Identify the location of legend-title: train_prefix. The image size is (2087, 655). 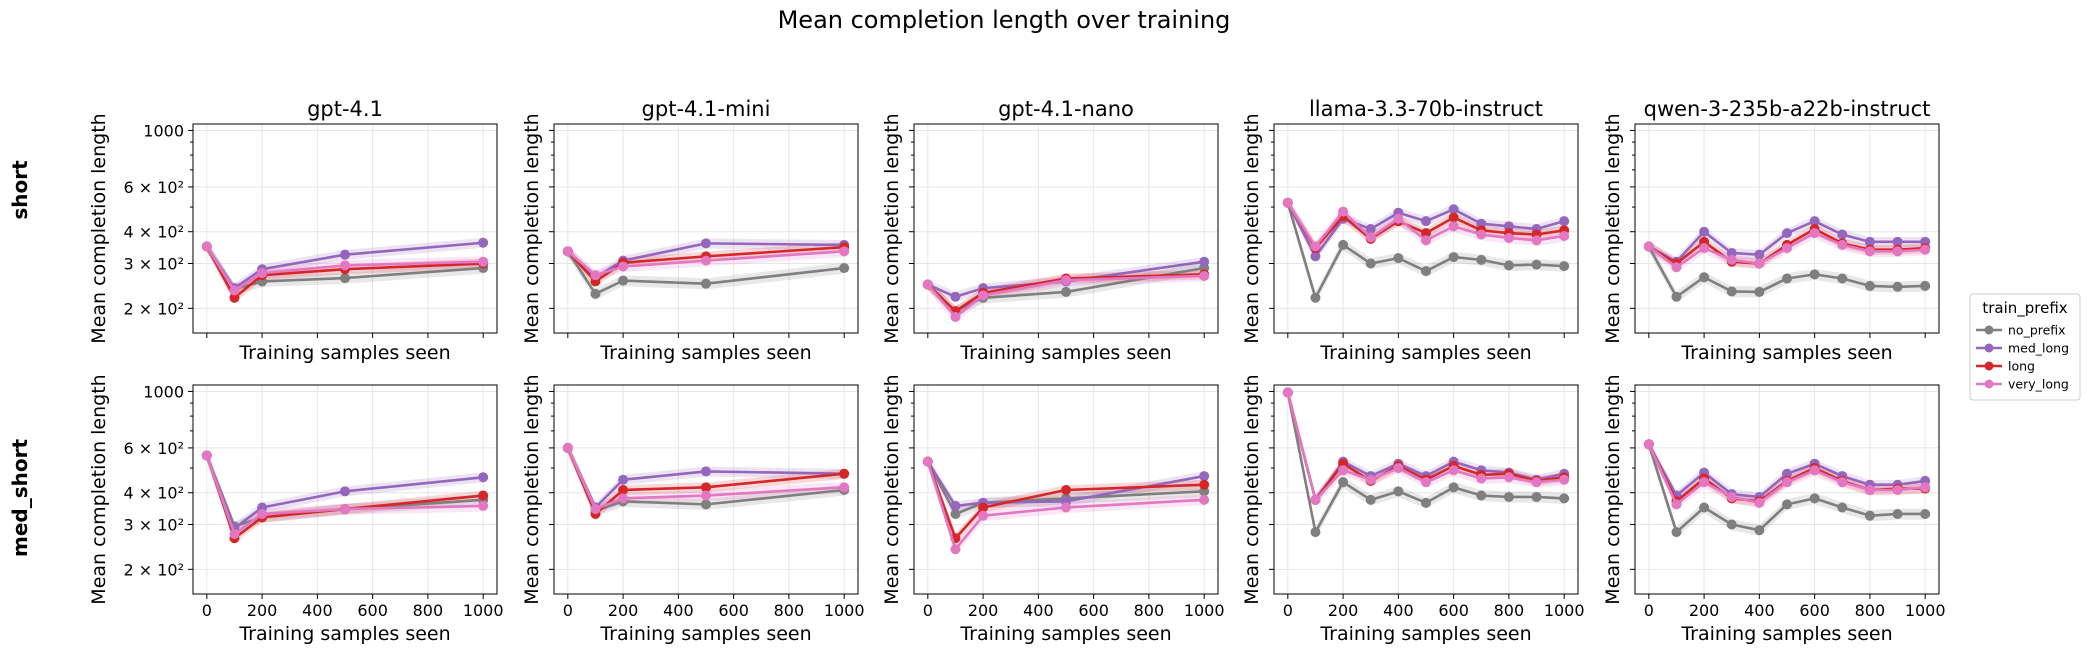
(2024, 308).